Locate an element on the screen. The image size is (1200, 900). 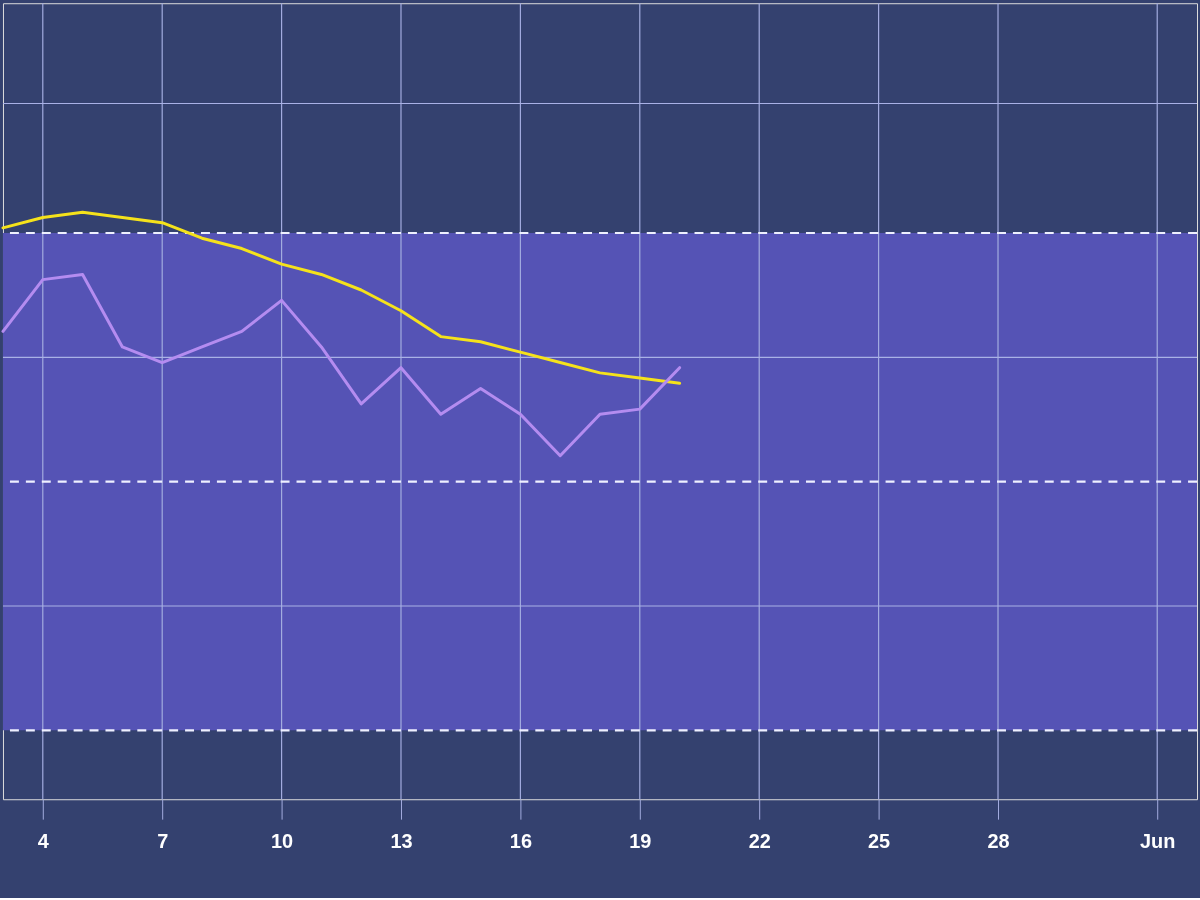
x-tick-label: 28 is located at coordinates (998, 840).